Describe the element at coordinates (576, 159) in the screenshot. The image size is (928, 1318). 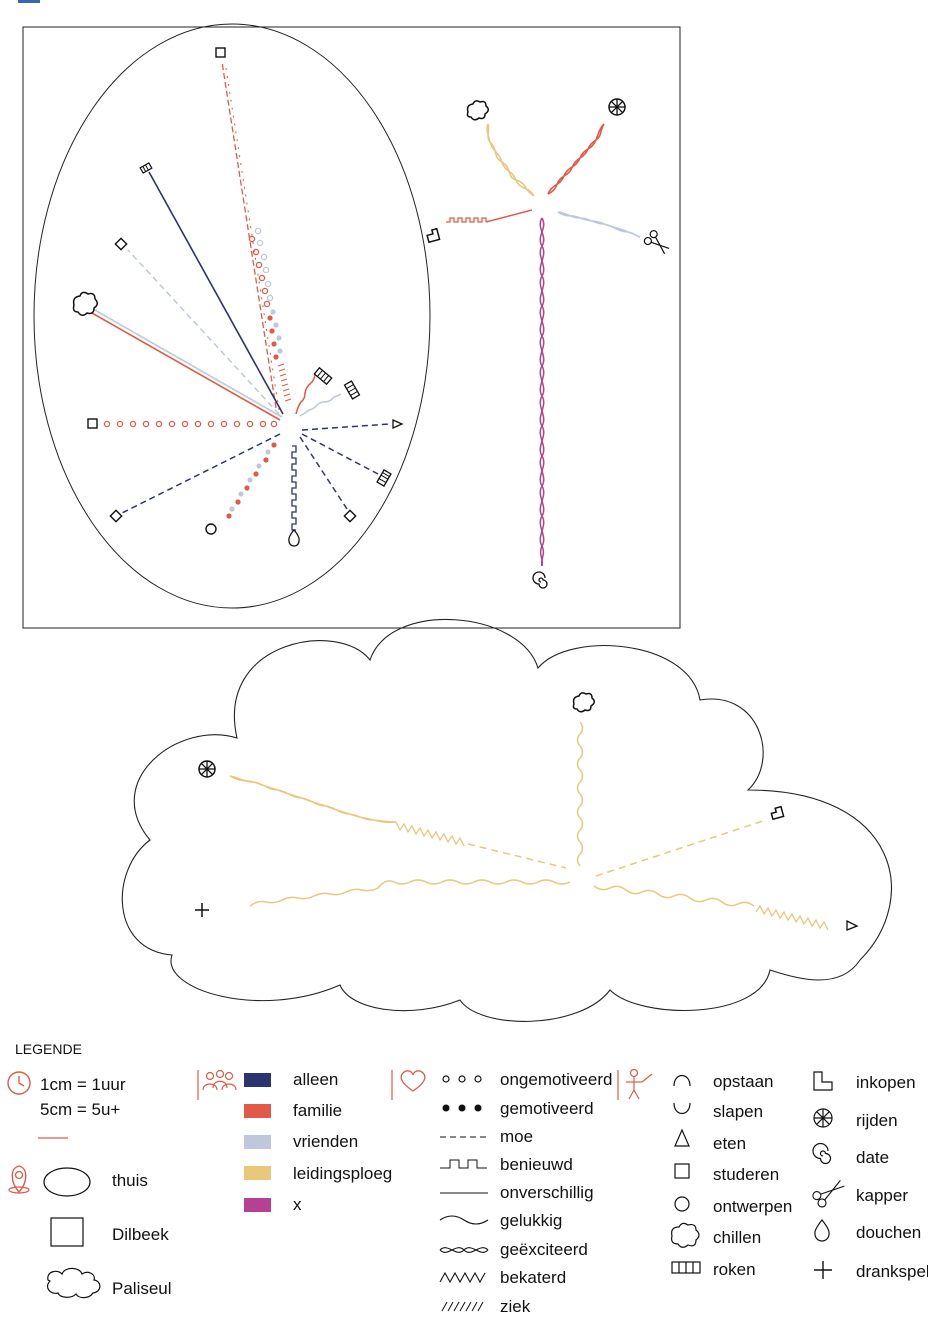
I see `ray-familie-twist` at that location.